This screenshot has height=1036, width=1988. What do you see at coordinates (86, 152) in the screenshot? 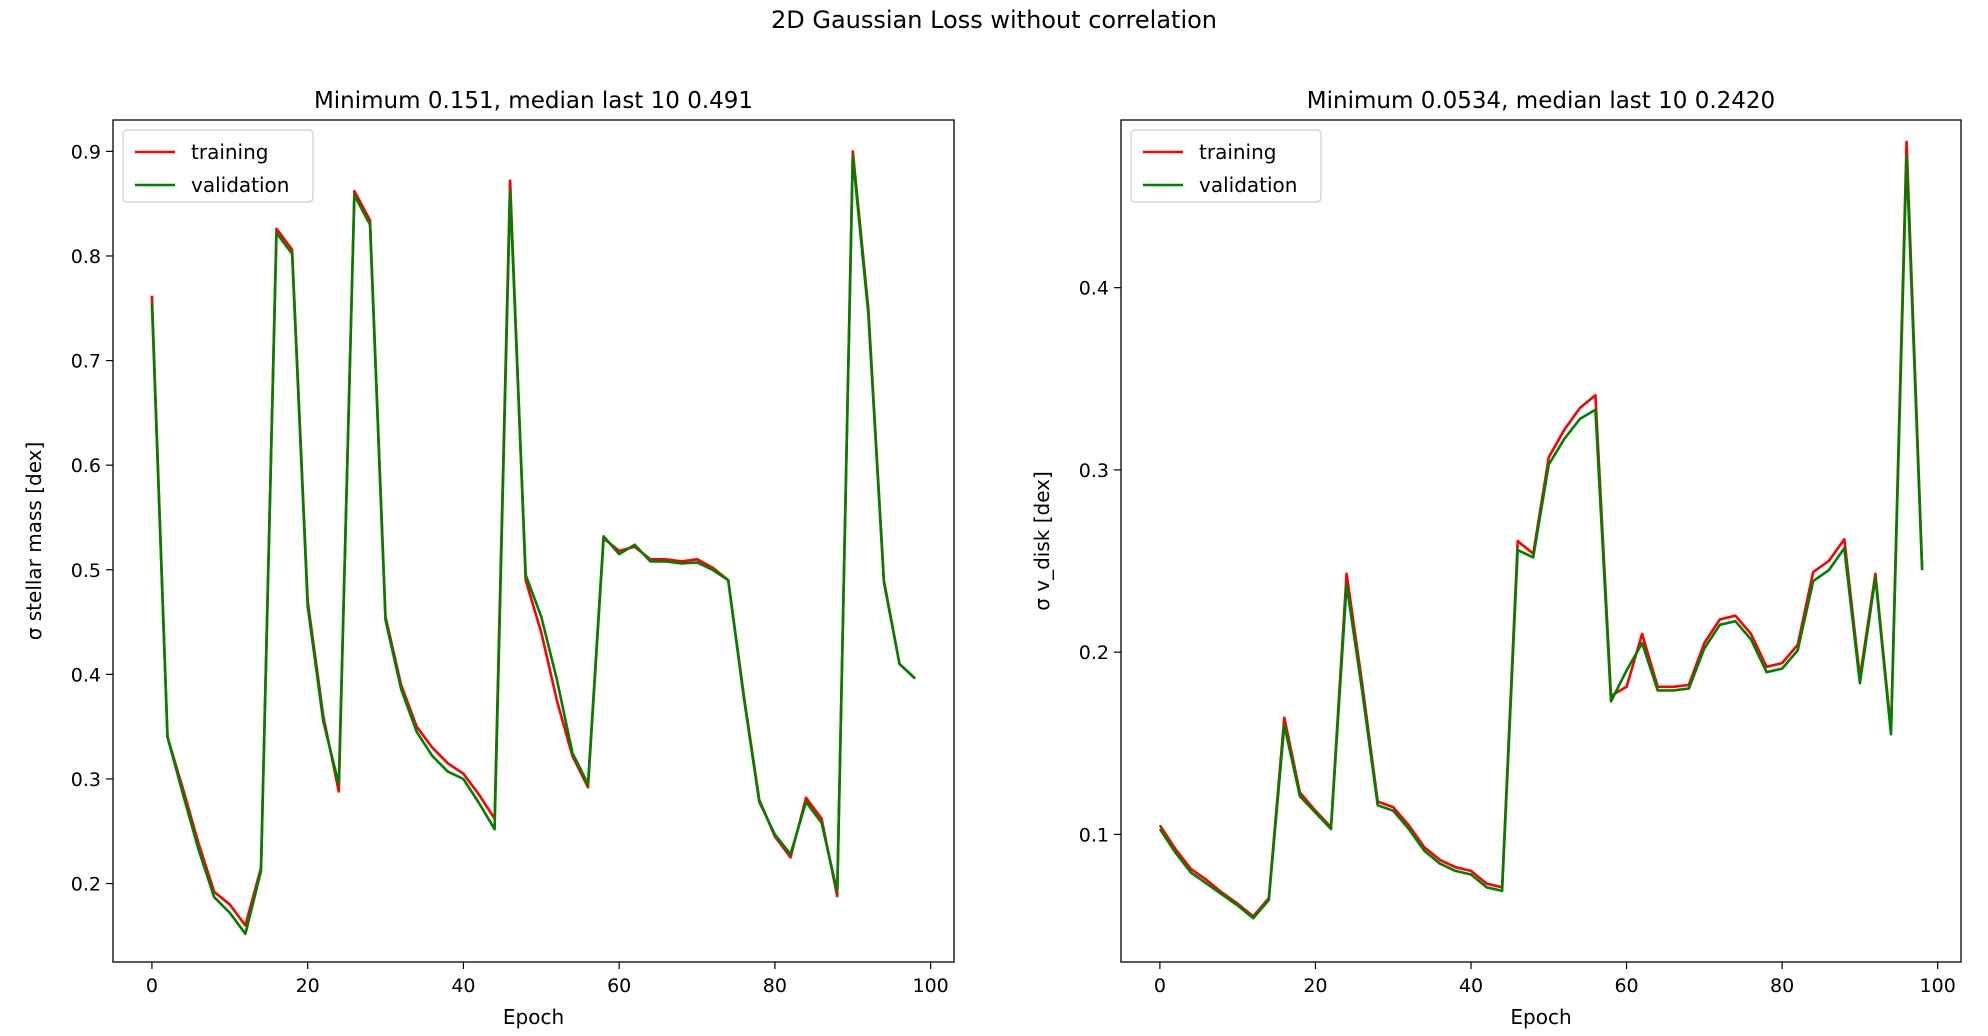
I see `y-tick-label: 0.9` at bounding box center [86, 152].